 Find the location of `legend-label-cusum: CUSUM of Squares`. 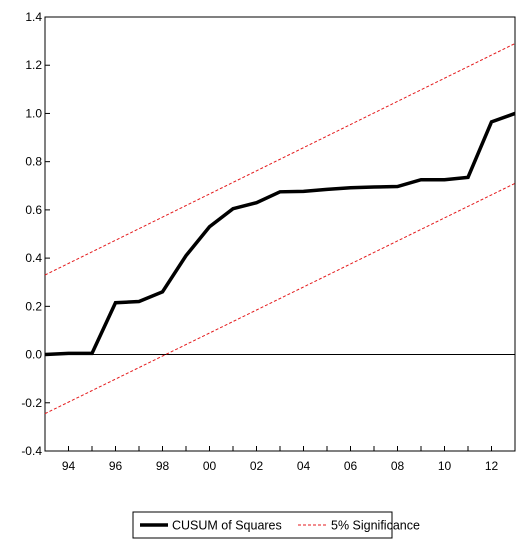

legend-label-cusum: CUSUM of Squares is located at coordinates (227, 526).